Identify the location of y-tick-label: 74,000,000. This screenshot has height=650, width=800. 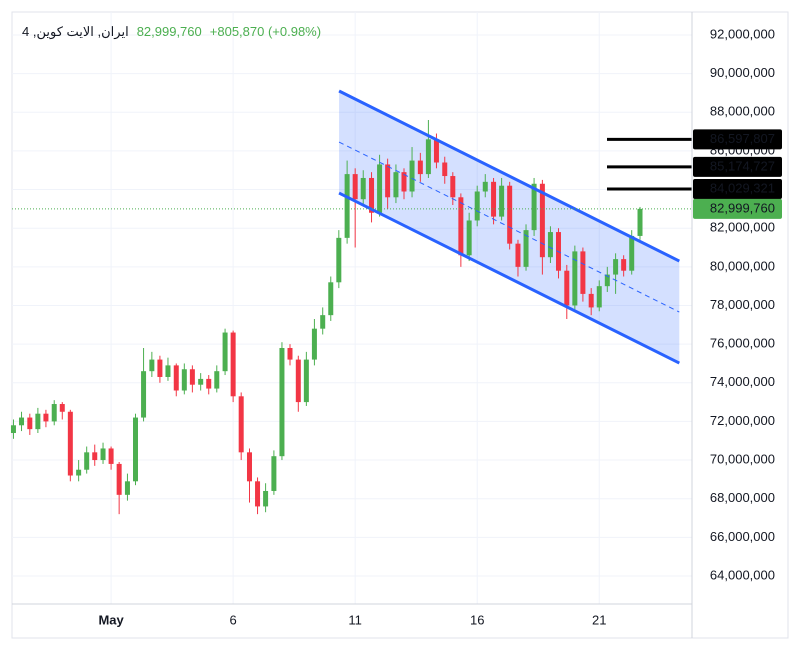
(742, 381).